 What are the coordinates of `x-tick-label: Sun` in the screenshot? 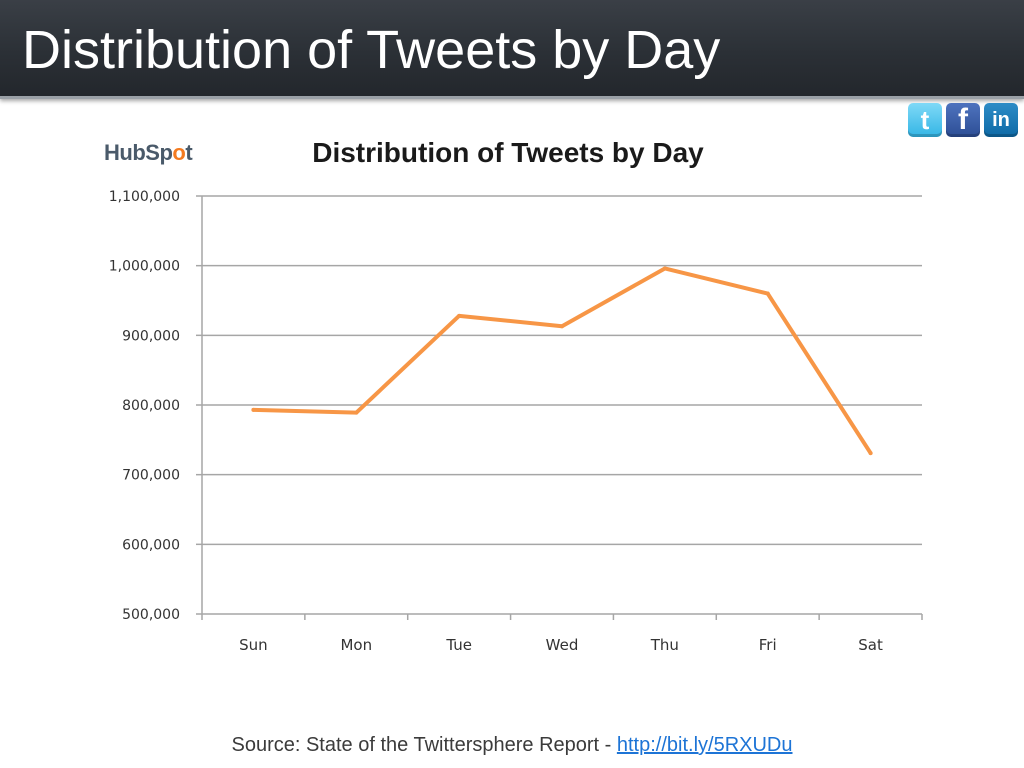 It's located at (253, 645).